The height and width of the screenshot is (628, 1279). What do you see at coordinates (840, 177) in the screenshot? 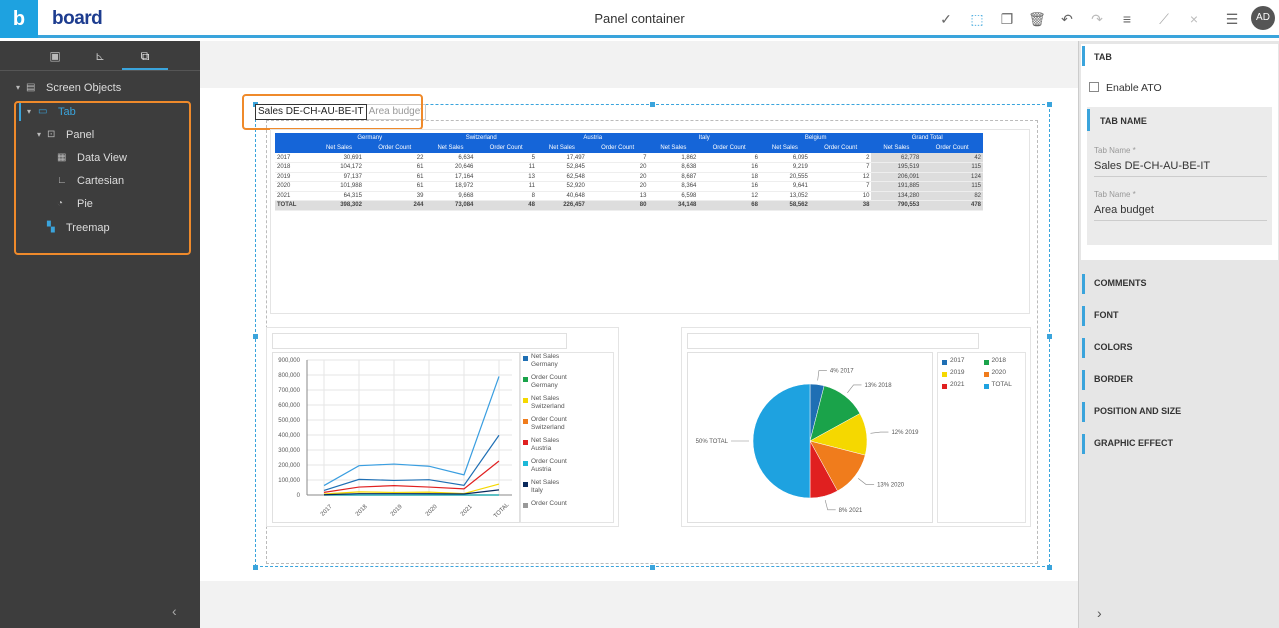
I see `table-cell: 12` at bounding box center [840, 177].